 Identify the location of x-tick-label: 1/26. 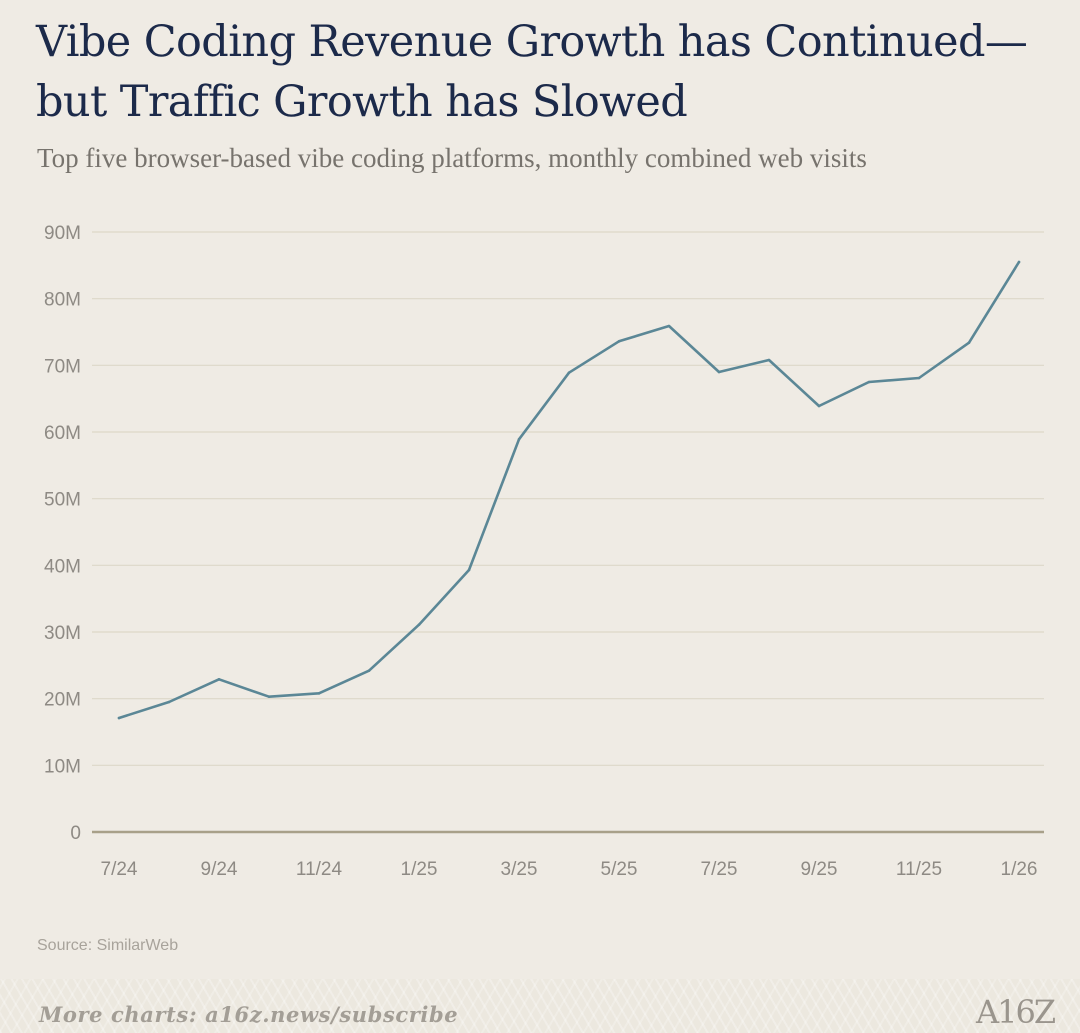
(1019, 869).